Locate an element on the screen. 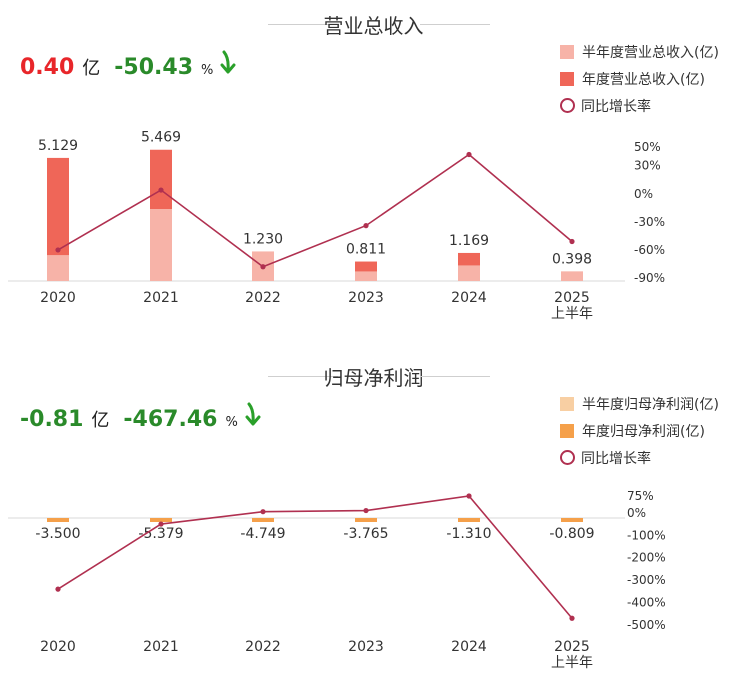 The height and width of the screenshot is (684, 747). netprofit-legend: 半年度归母净利润(亿) 年度归母净利润(亿) 同比增长率 is located at coordinates (639, 430).